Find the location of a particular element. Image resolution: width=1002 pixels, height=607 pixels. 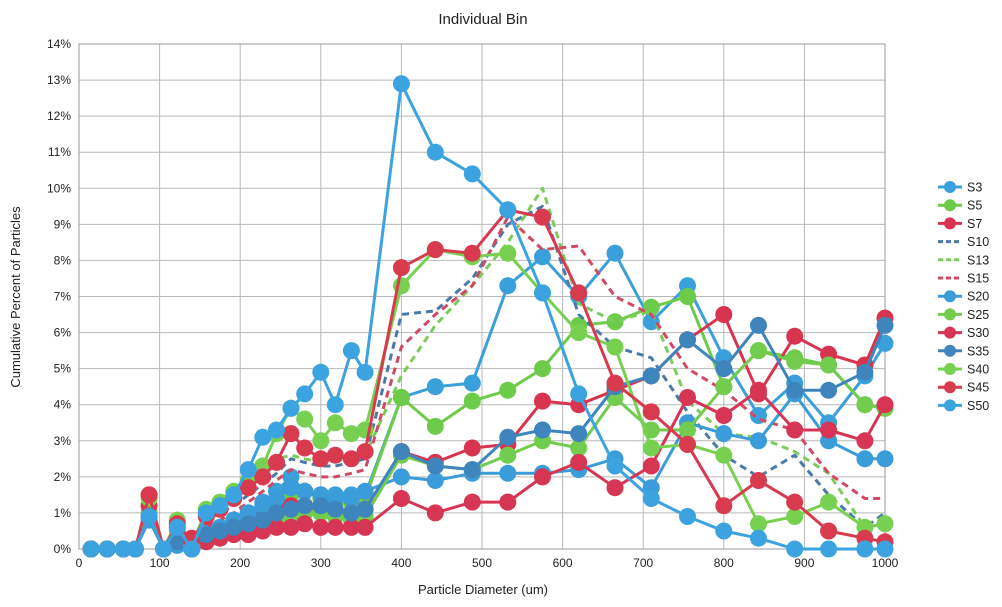

legend-item: S35 is located at coordinates (963, 351).